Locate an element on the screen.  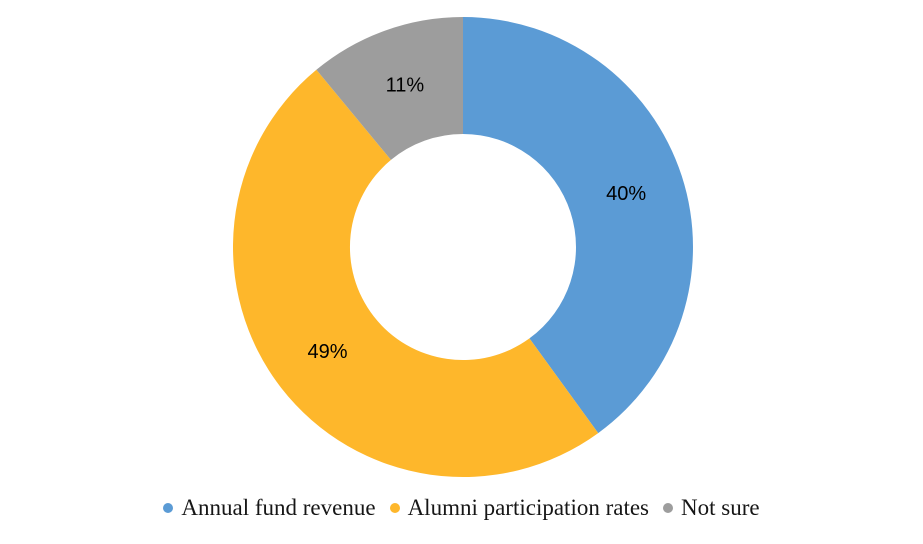
legend-label-alumni-participation-rates: Alumni participation rates is located at coordinates (528, 507).